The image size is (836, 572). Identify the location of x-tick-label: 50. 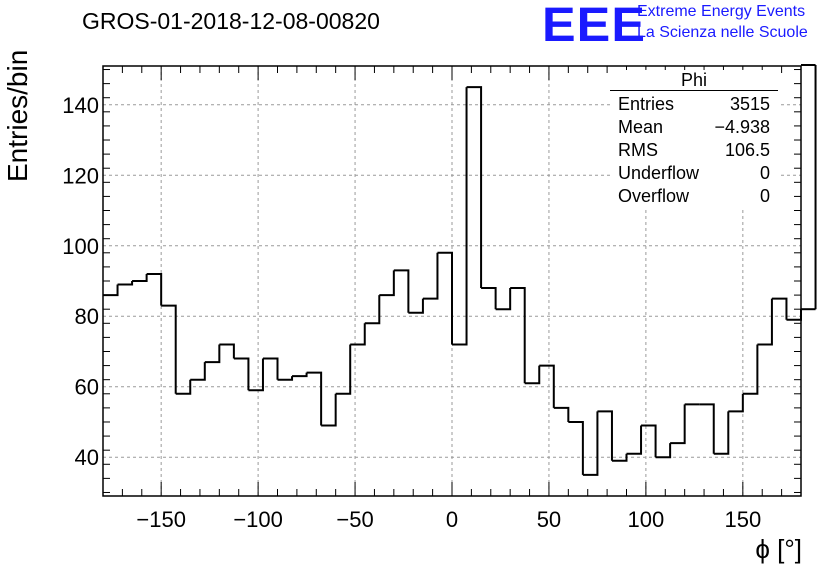
(549, 519).